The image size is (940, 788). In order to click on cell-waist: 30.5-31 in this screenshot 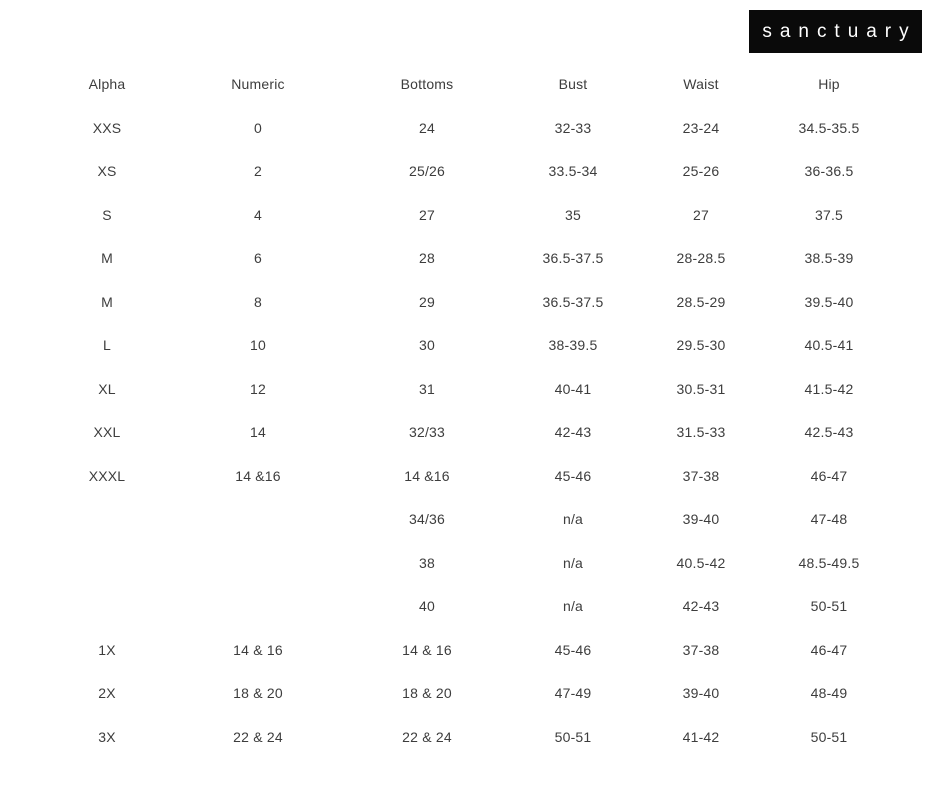, I will do `click(701, 388)`.